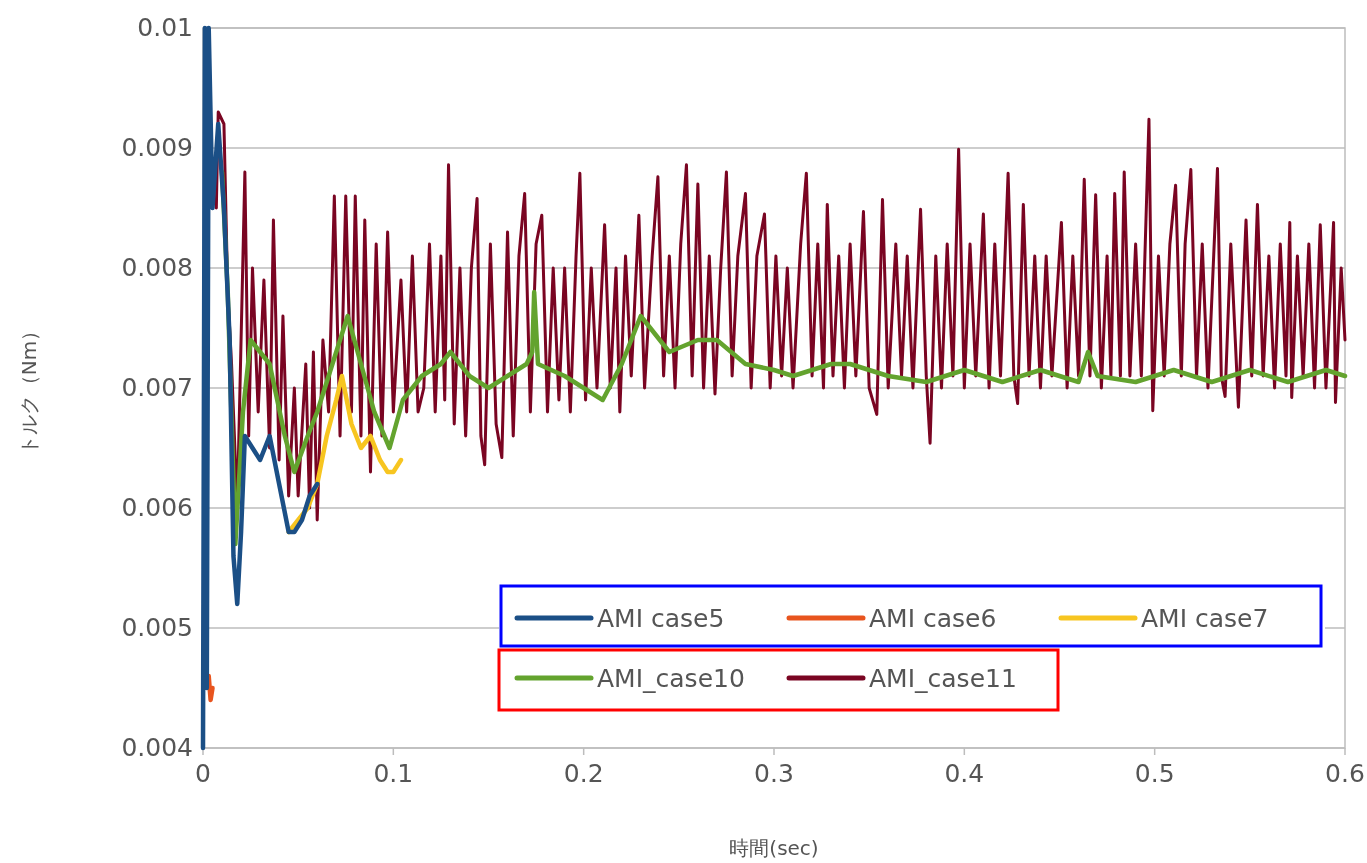 This screenshot has height=863, width=1367. I want to click on y-axis-title: トルク（Nm）, so click(29, 388).